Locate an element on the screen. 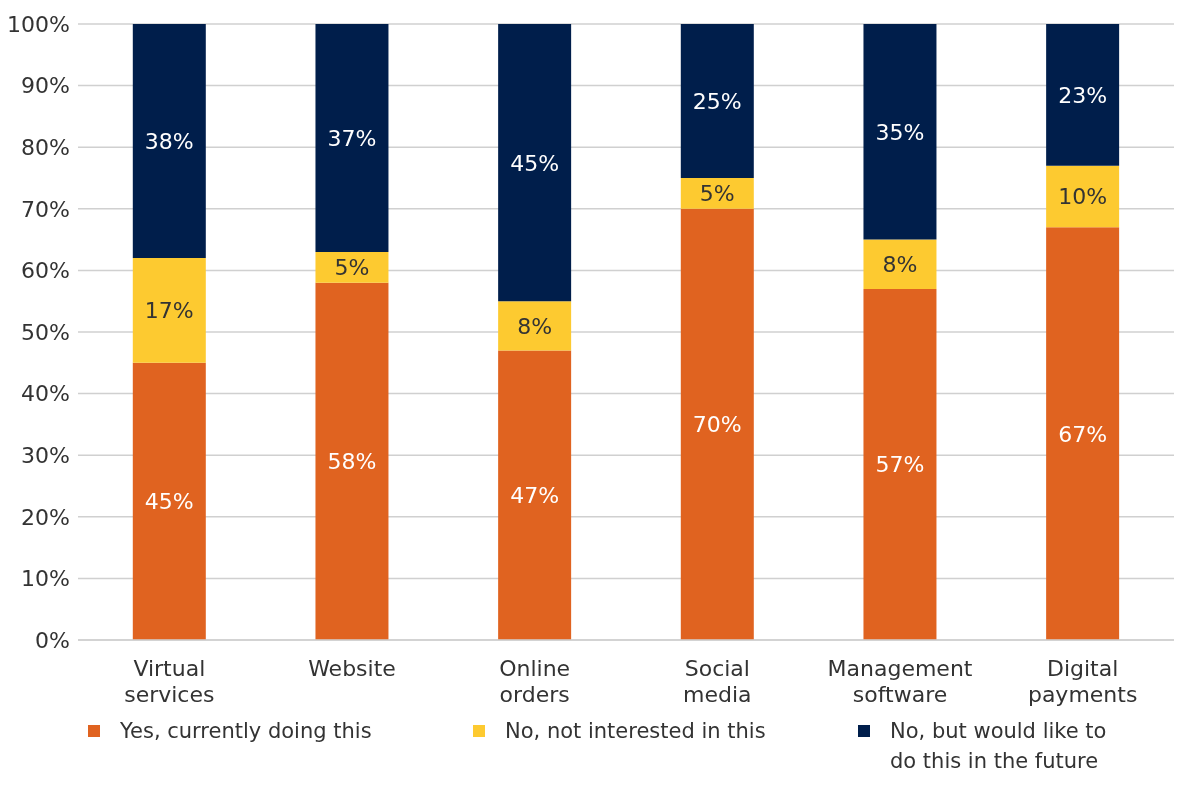  data-label: 35% is located at coordinates (900, 132).